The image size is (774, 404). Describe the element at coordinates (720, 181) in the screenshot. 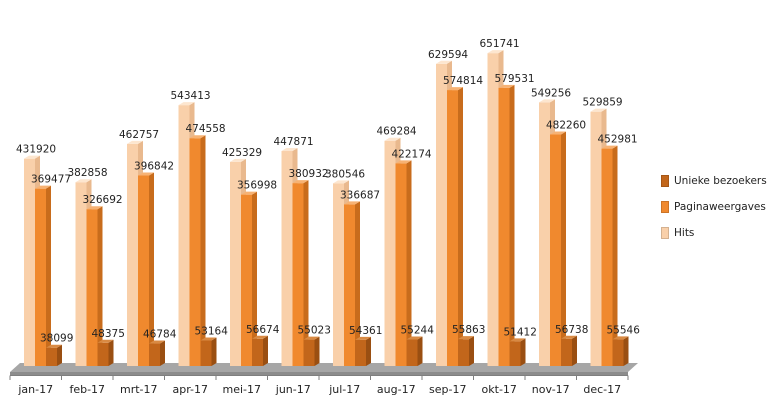

I see `legend-label-unieke-bezoekers: Unieke bezoekers` at that location.